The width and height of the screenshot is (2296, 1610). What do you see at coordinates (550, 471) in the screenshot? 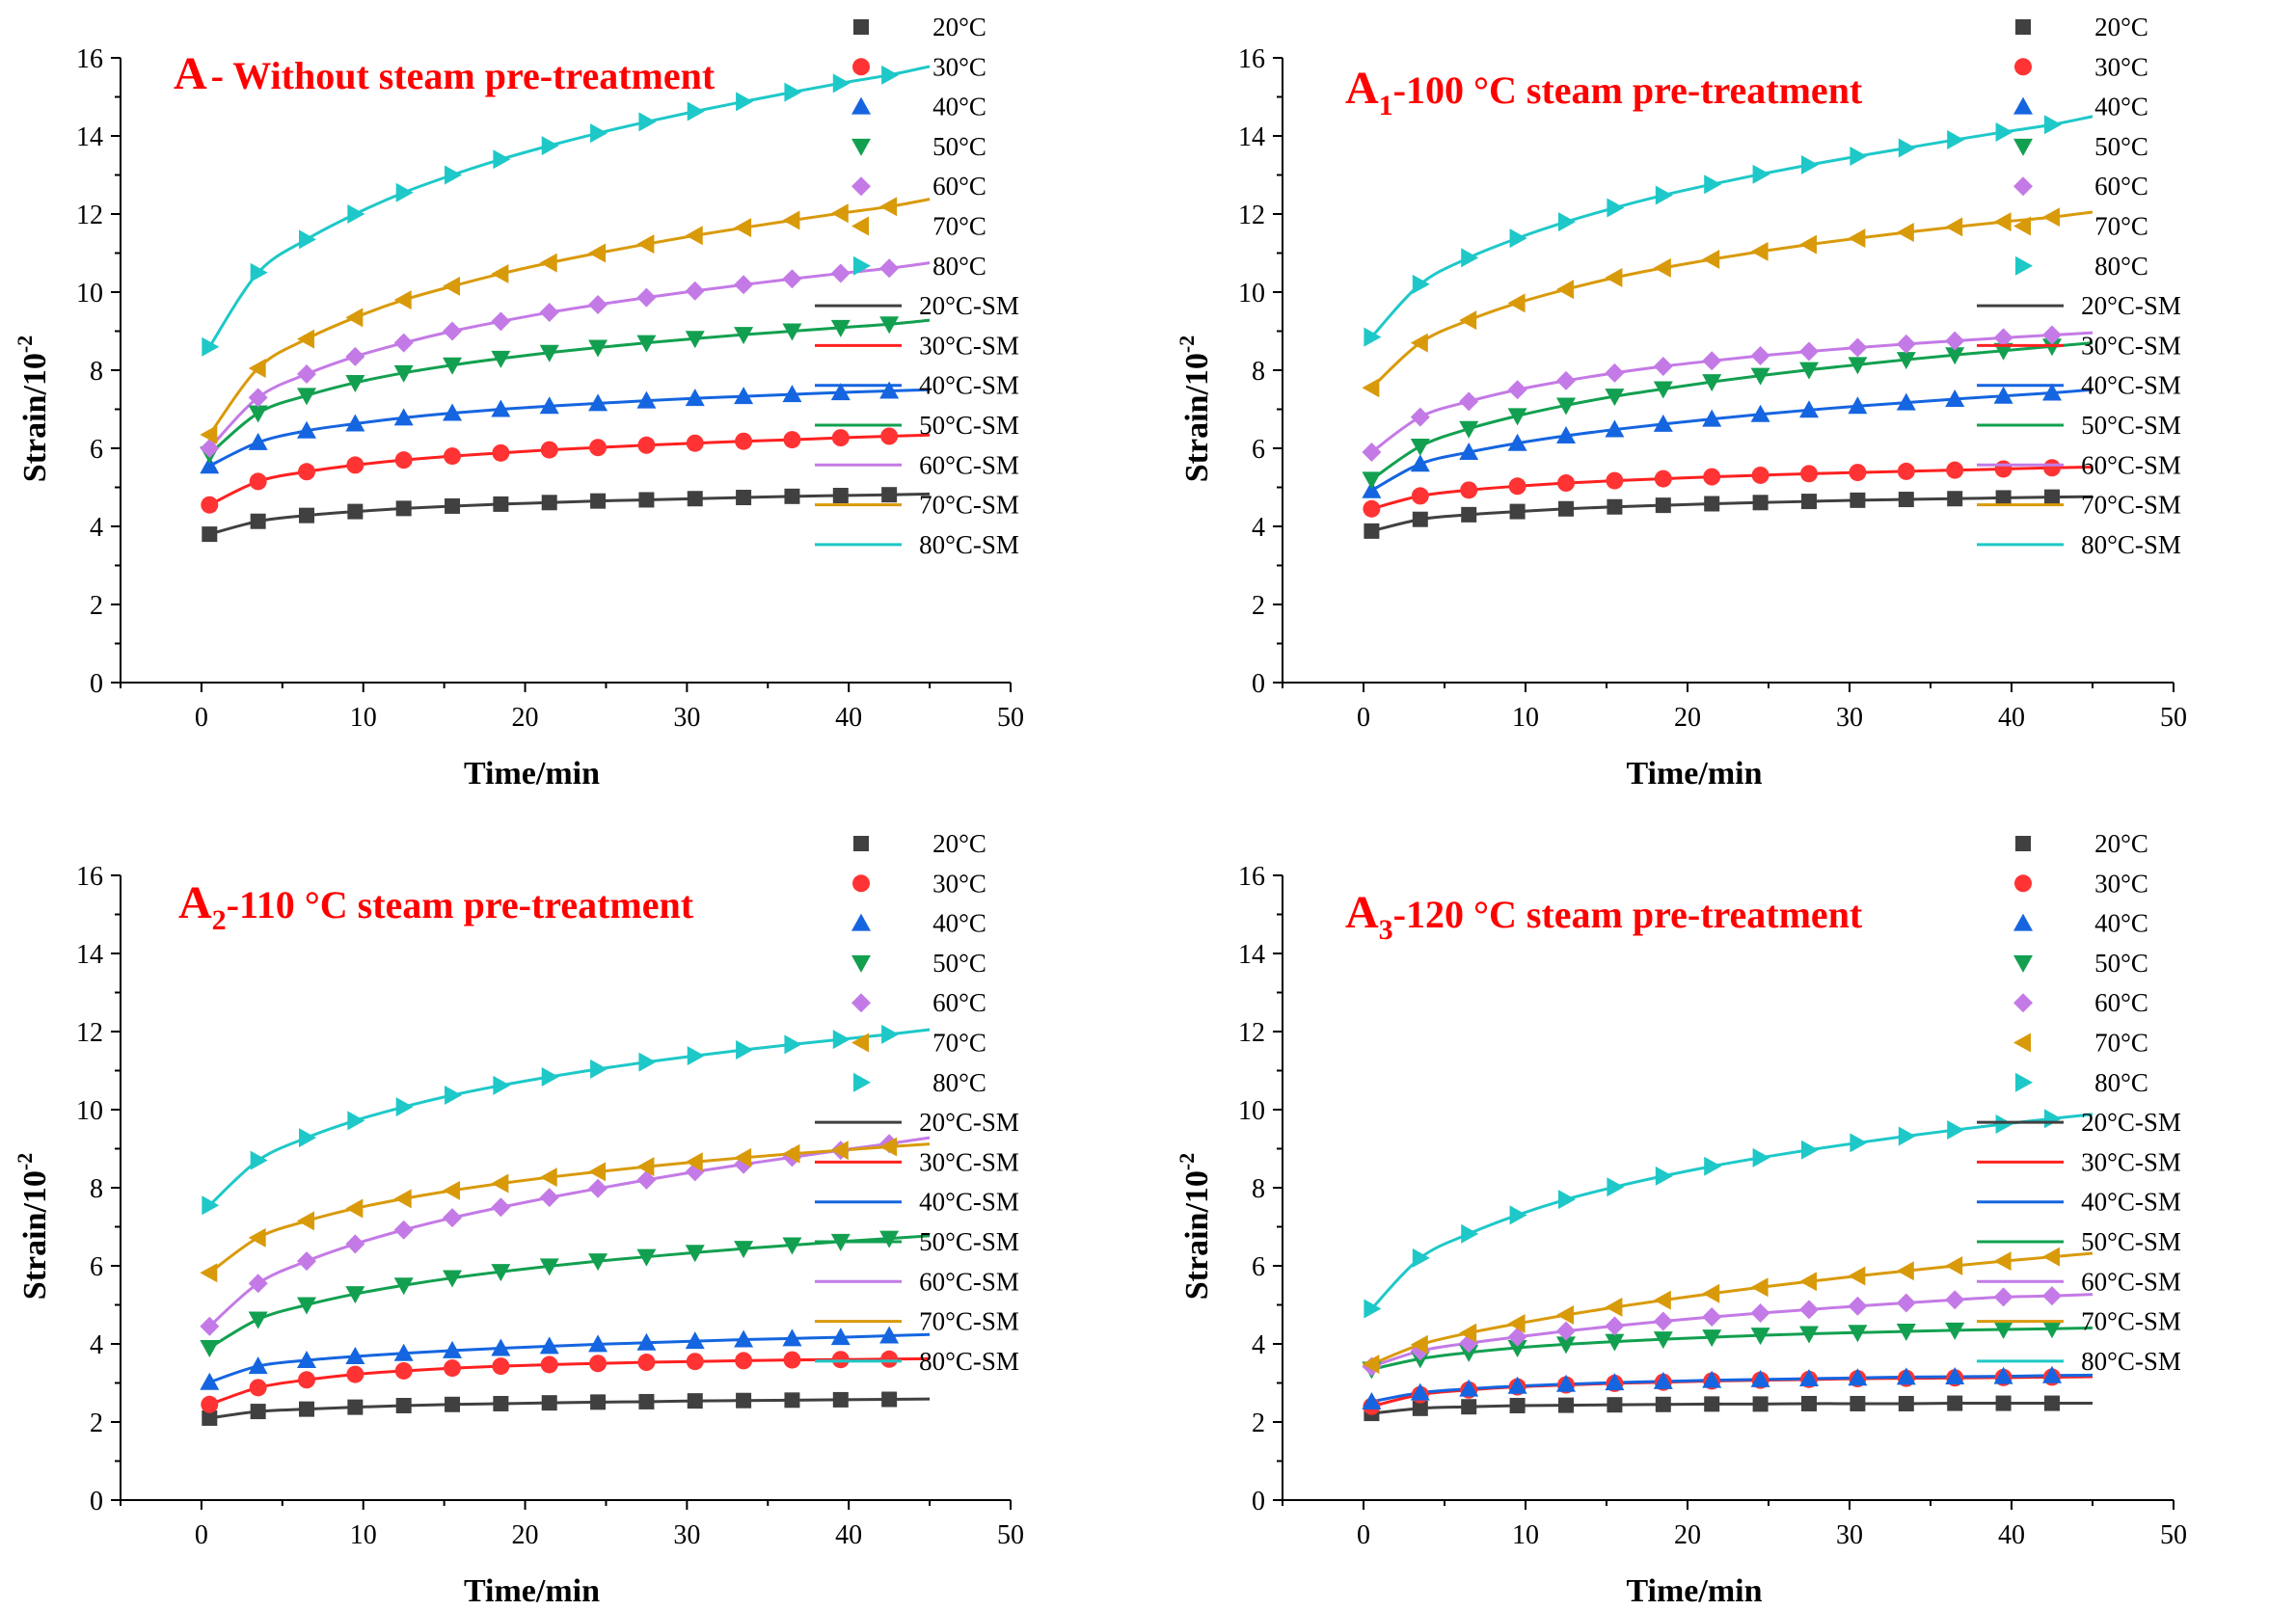
I see `series-markers-30°C` at bounding box center [550, 471].